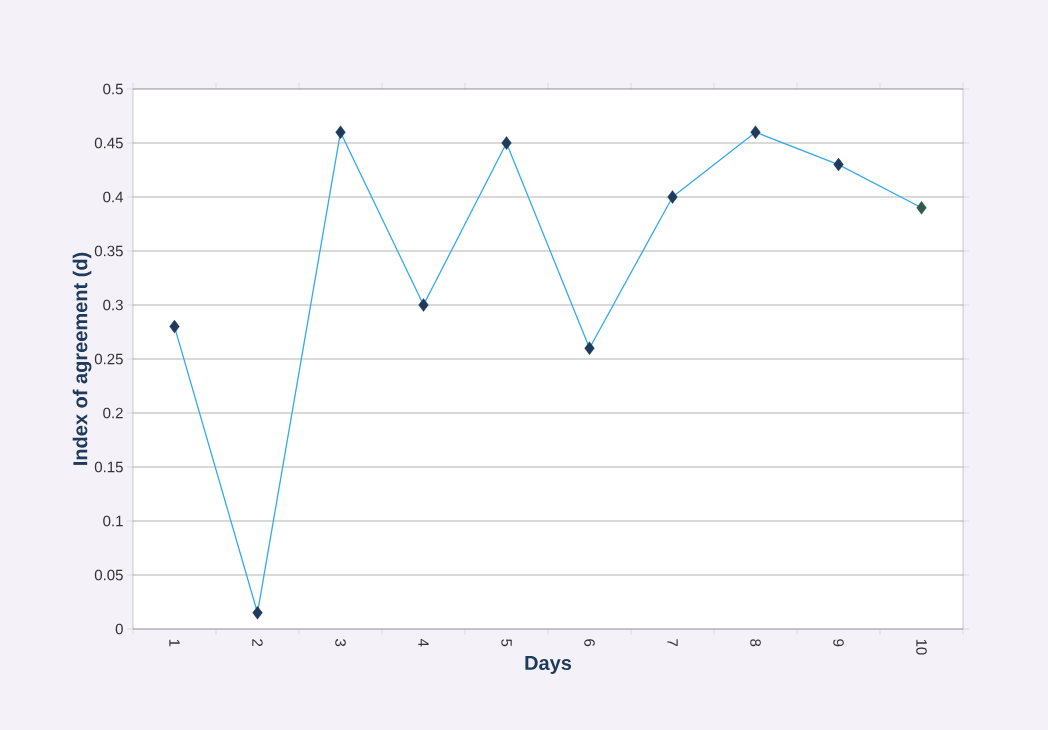 The height and width of the screenshot is (730, 1048). What do you see at coordinates (755, 643) in the screenshot?
I see `x-tick-label: 8` at bounding box center [755, 643].